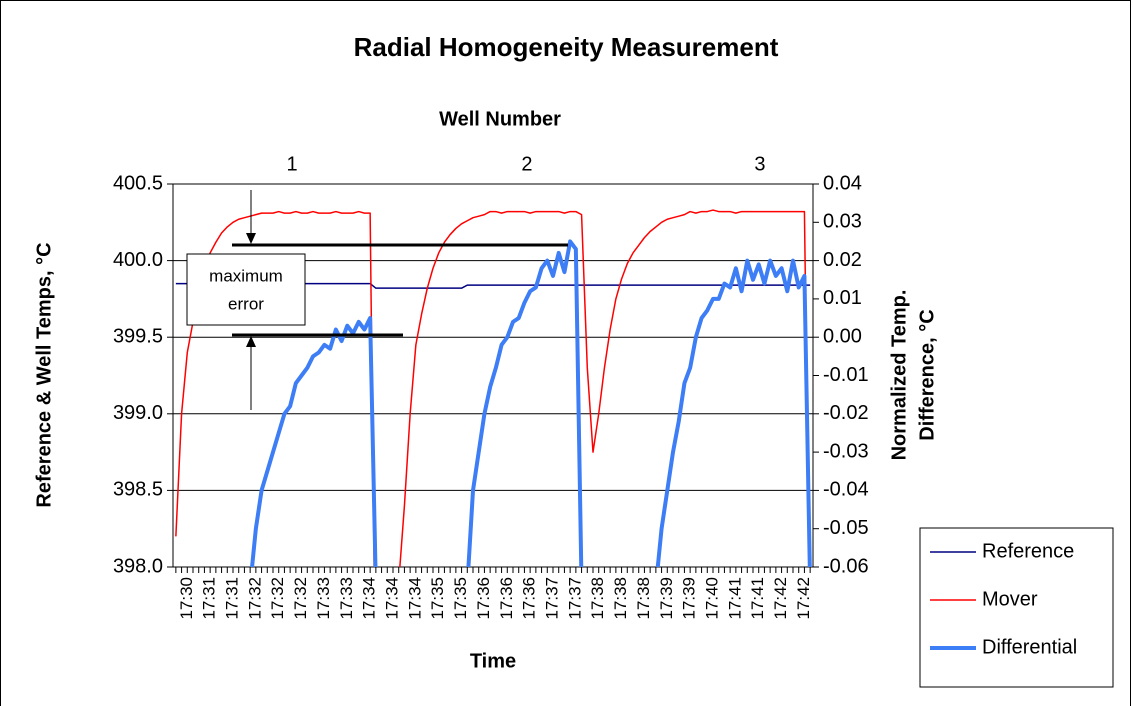 Image resolution: width=1133 pixels, height=706 pixels. Describe the element at coordinates (927, 374) in the screenshot. I see `y2-axis-title: Difference, °C` at that location.